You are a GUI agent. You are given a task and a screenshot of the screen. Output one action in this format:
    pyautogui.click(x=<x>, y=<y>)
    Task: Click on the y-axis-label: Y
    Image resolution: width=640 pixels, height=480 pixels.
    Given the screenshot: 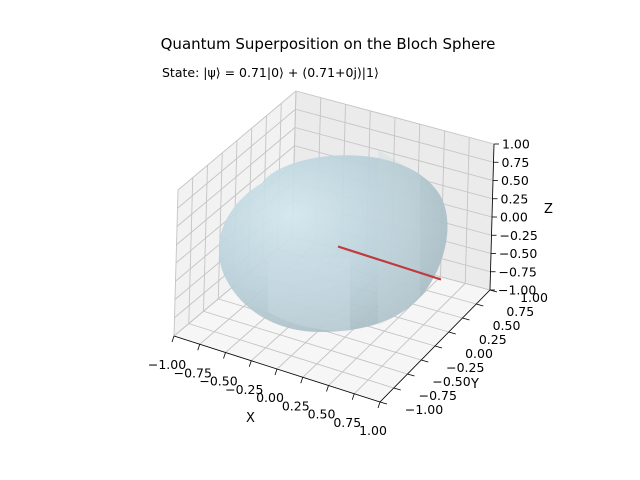 What is the action you would take?
    pyautogui.click(x=474, y=384)
    